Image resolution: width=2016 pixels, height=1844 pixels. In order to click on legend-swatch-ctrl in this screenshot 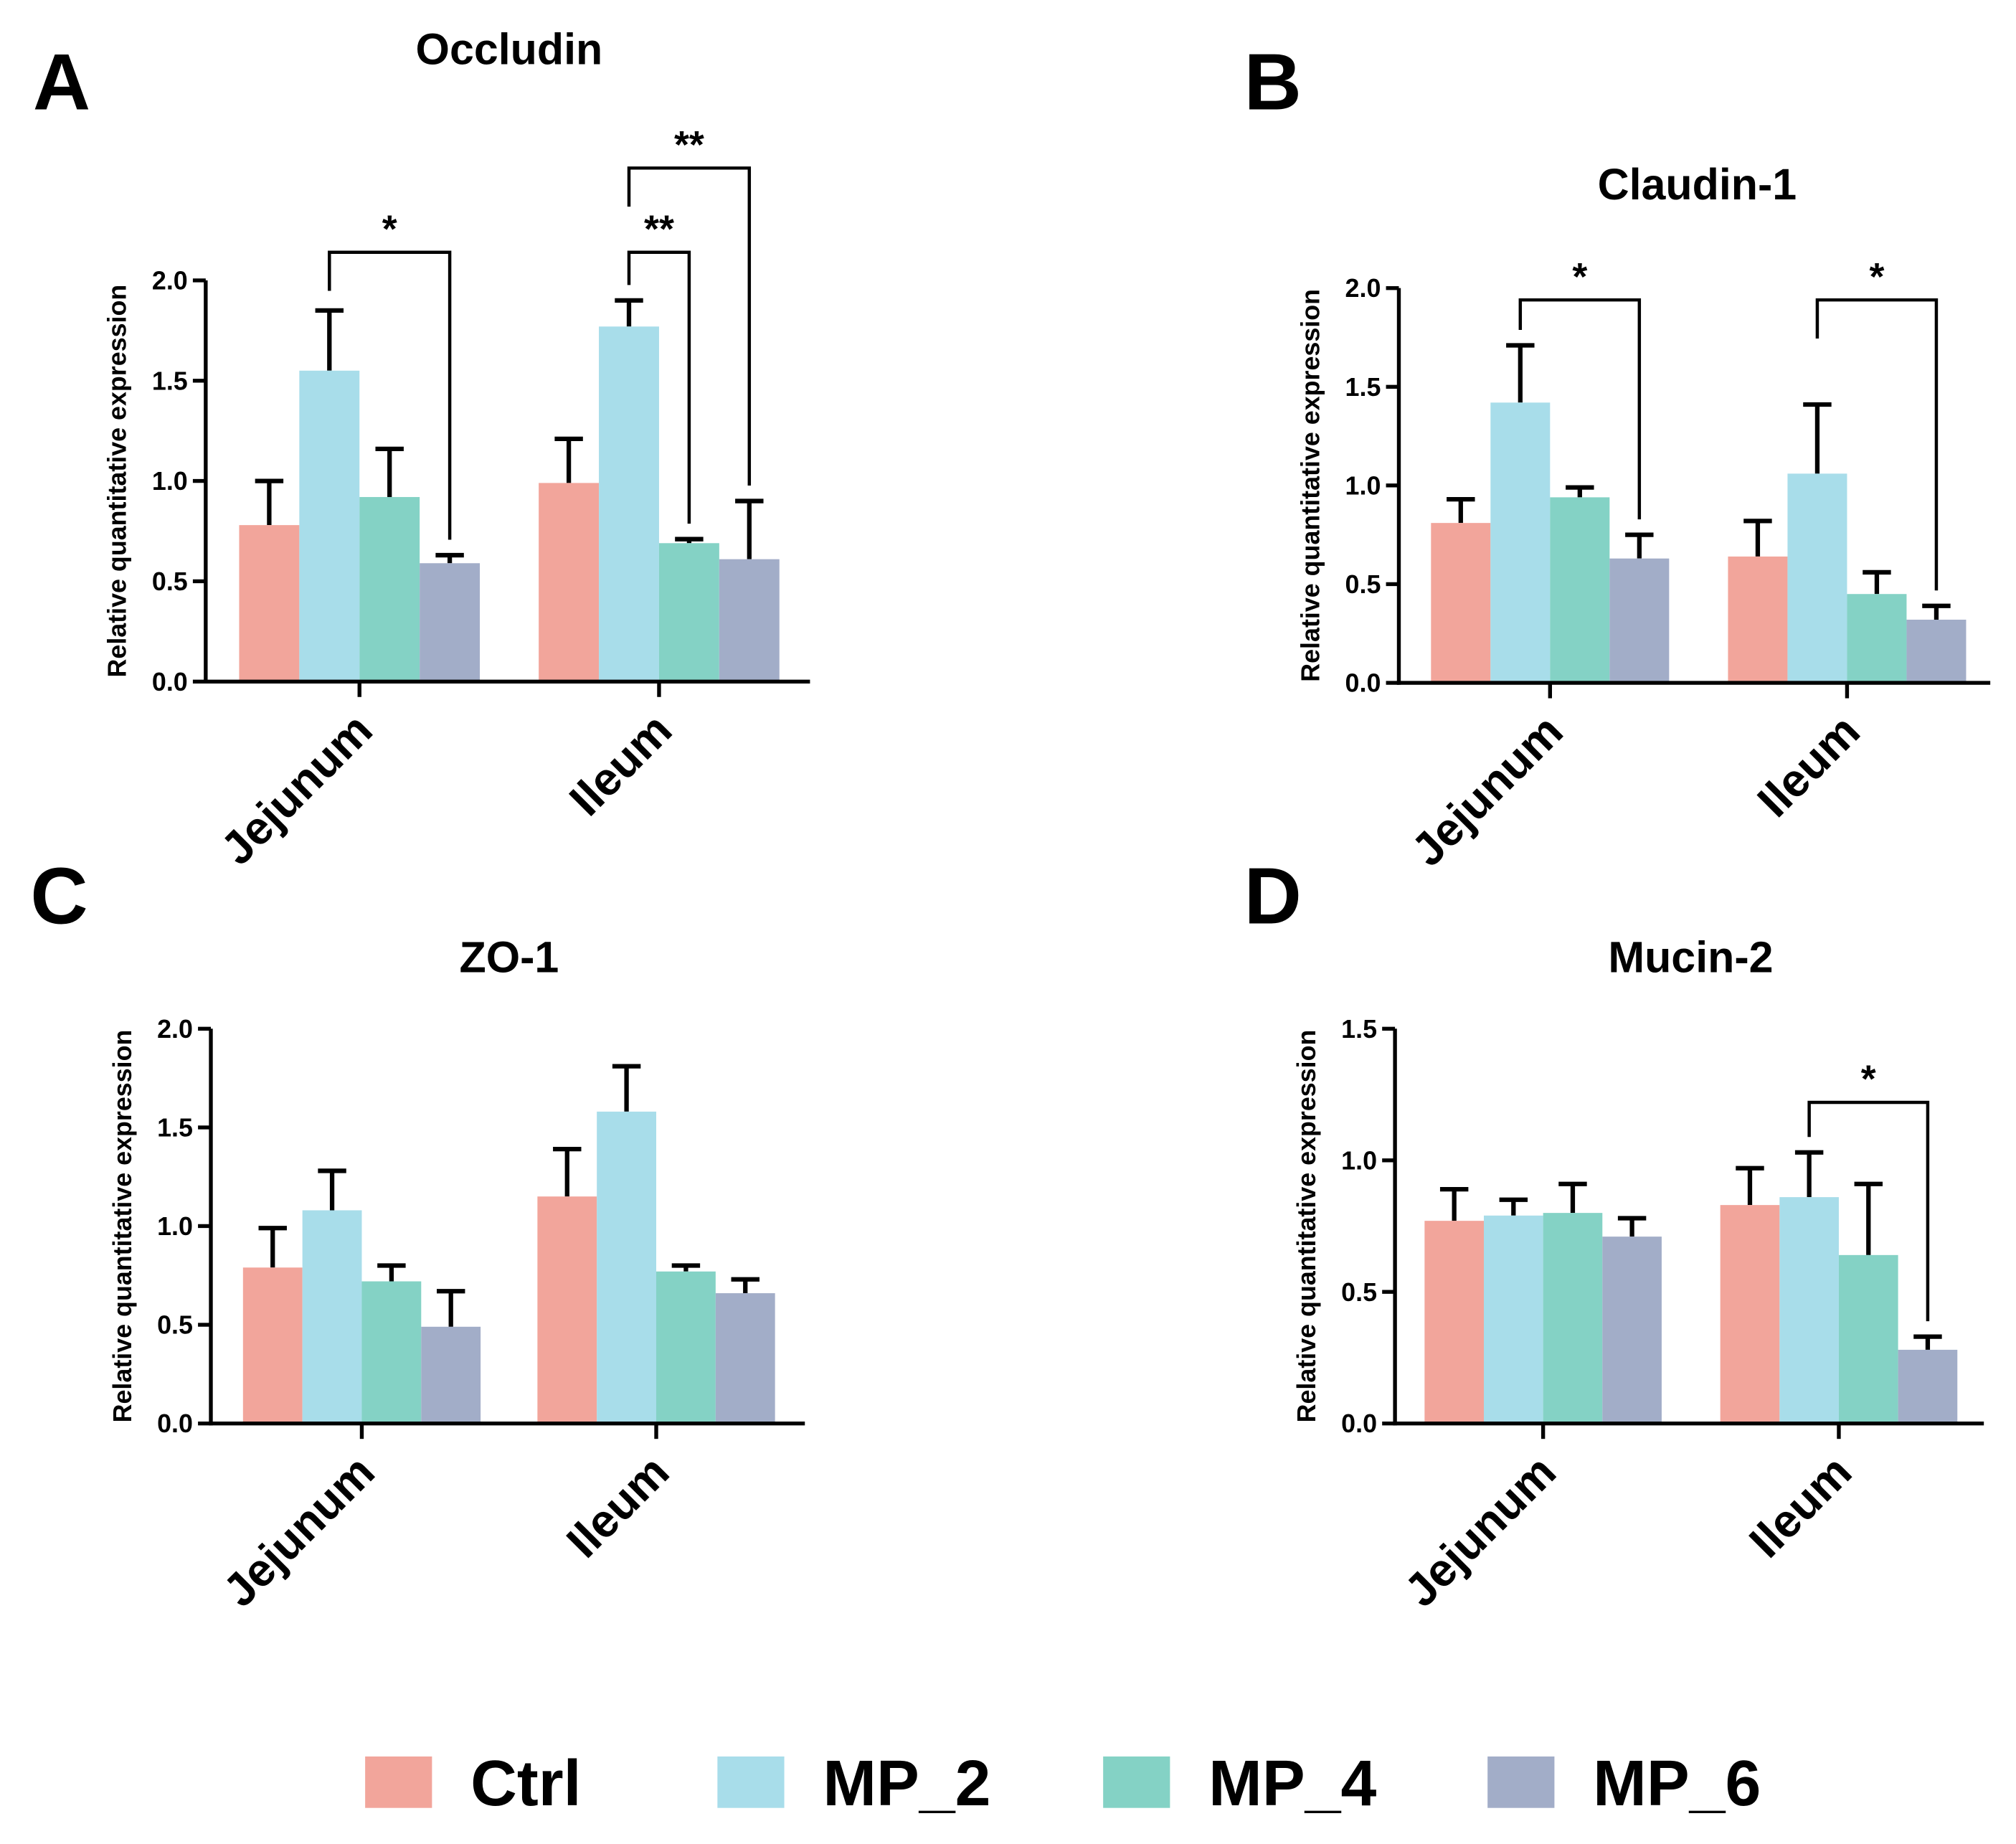, I will do `click(398, 1782)`.